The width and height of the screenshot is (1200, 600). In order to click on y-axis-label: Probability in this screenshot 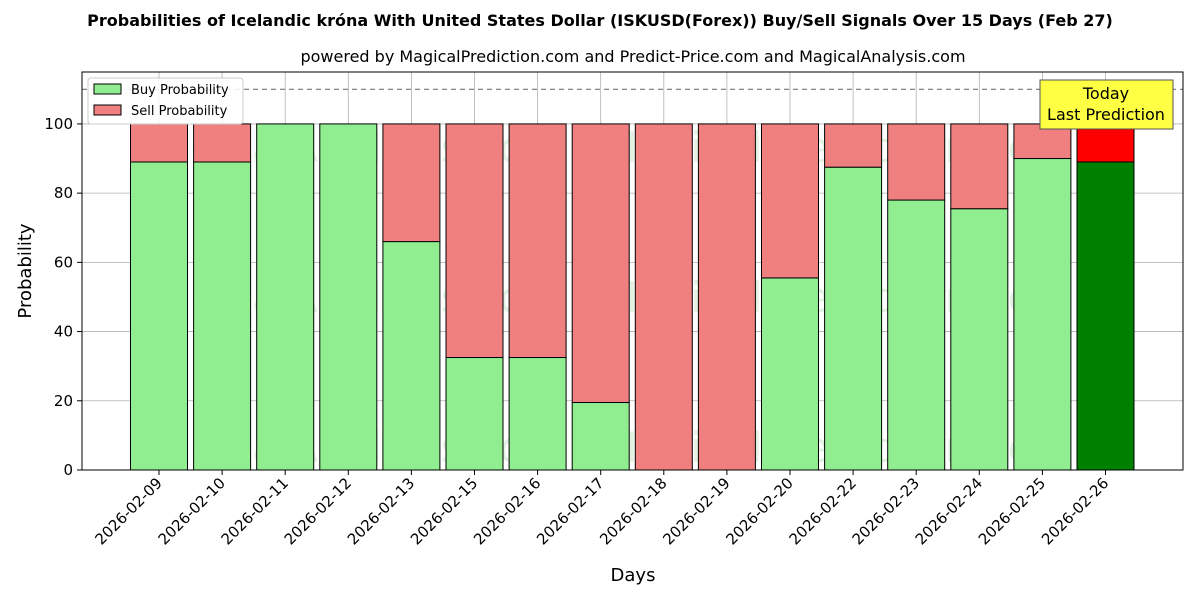, I will do `click(25, 270)`.